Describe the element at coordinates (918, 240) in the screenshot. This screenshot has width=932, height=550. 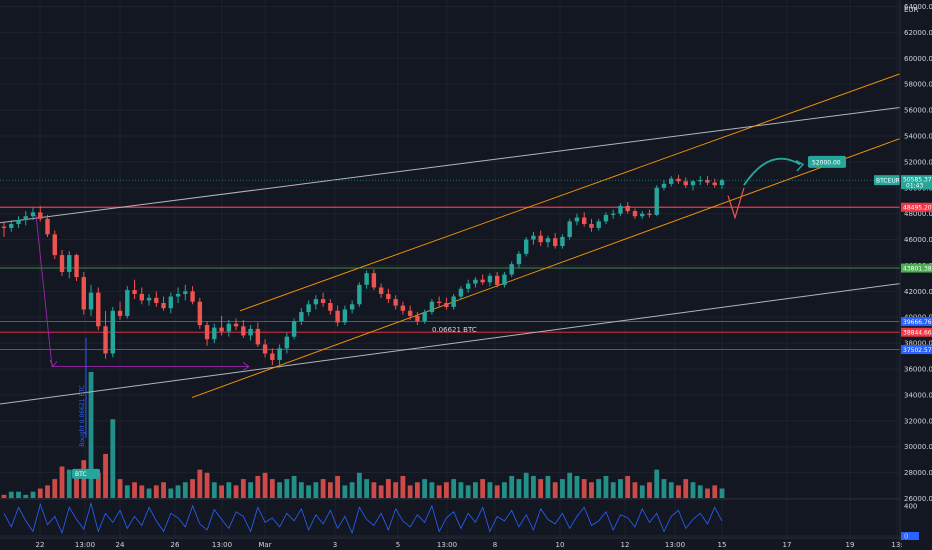
I see `price-tick-label: 46000.00` at that location.